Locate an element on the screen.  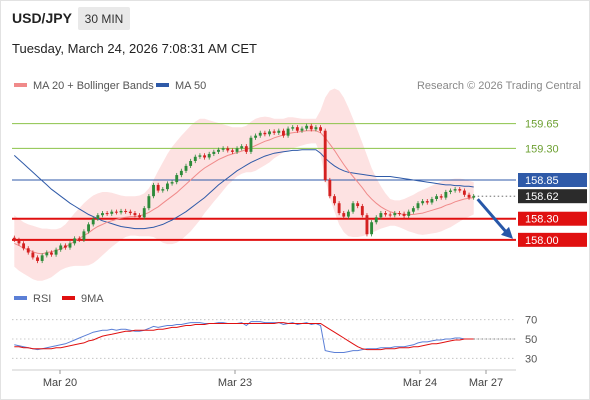
level-label-159.65: 159.65 is located at coordinates (542, 125).